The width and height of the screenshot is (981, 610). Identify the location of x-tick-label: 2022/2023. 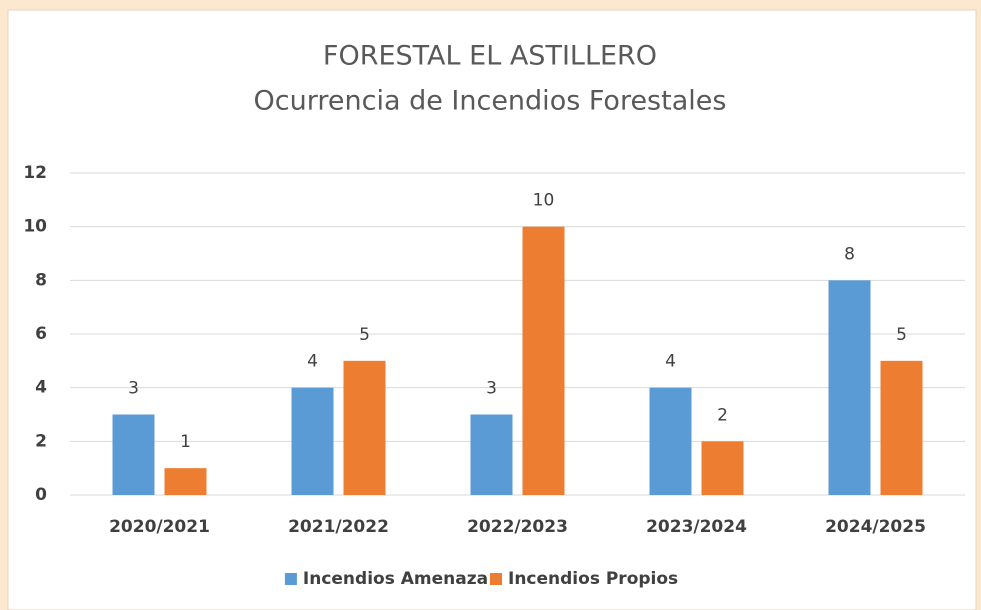
(517, 527).